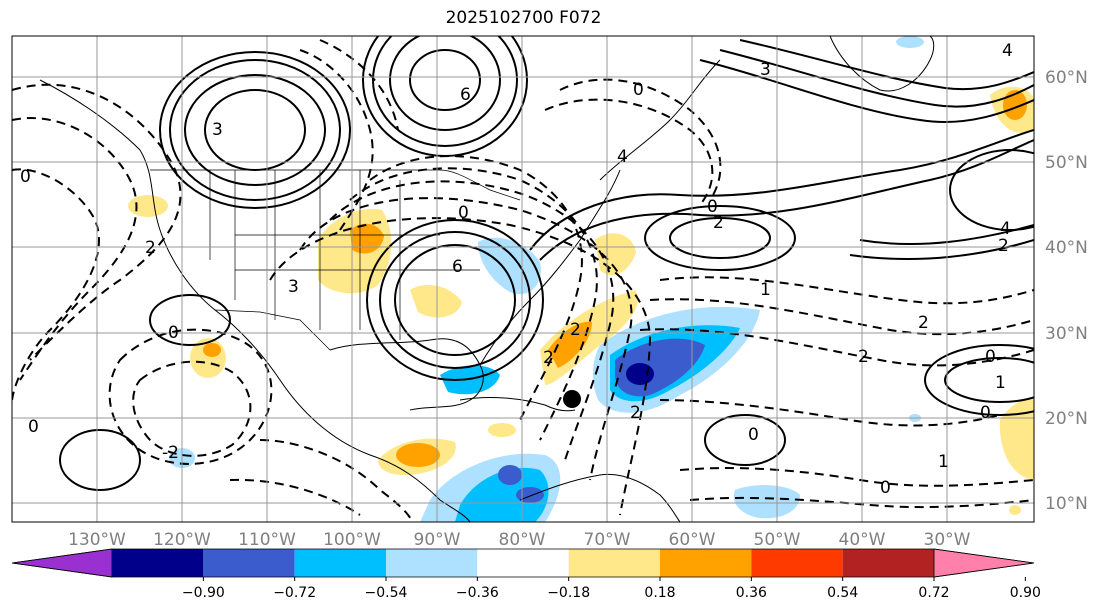 The image size is (1105, 615). What do you see at coordinates (882, 64) in the screenshot?
I see `coastline-greenland` at bounding box center [882, 64].